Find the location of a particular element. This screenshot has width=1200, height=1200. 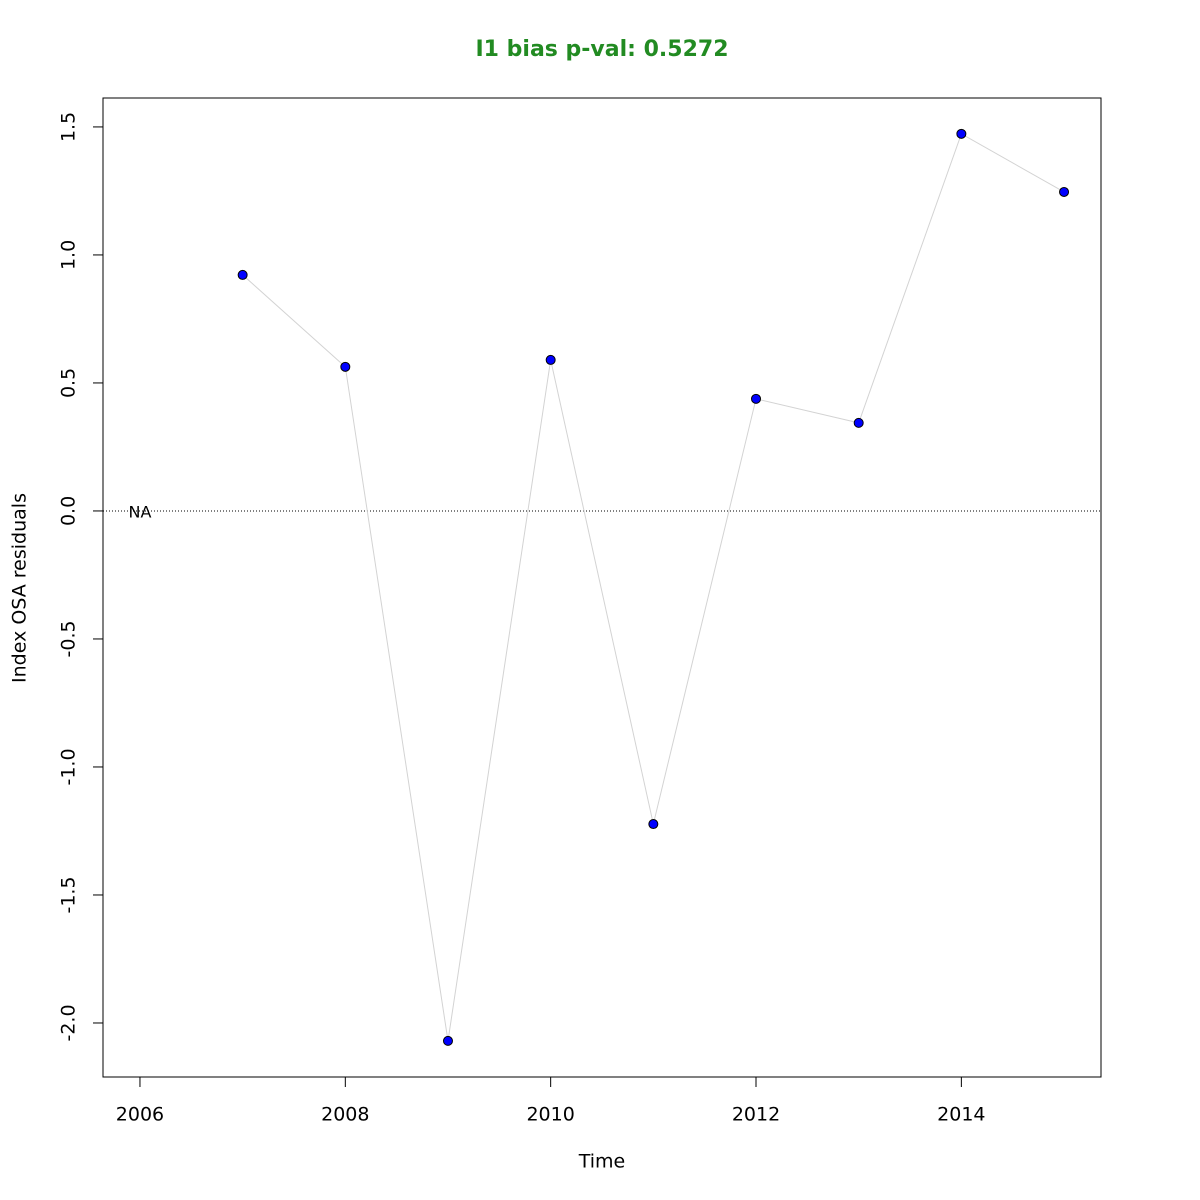

y-tick-label: -2.0 is located at coordinates (69, 1022).